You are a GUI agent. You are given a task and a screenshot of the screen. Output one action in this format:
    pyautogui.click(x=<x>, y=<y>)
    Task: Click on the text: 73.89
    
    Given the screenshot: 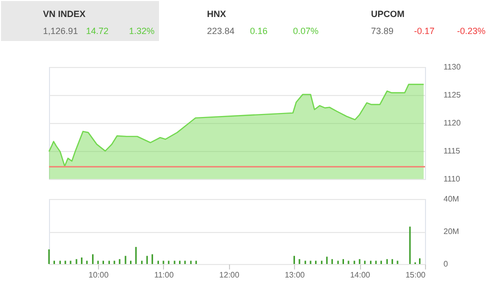 What is the action you would take?
    pyautogui.click(x=382, y=31)
    